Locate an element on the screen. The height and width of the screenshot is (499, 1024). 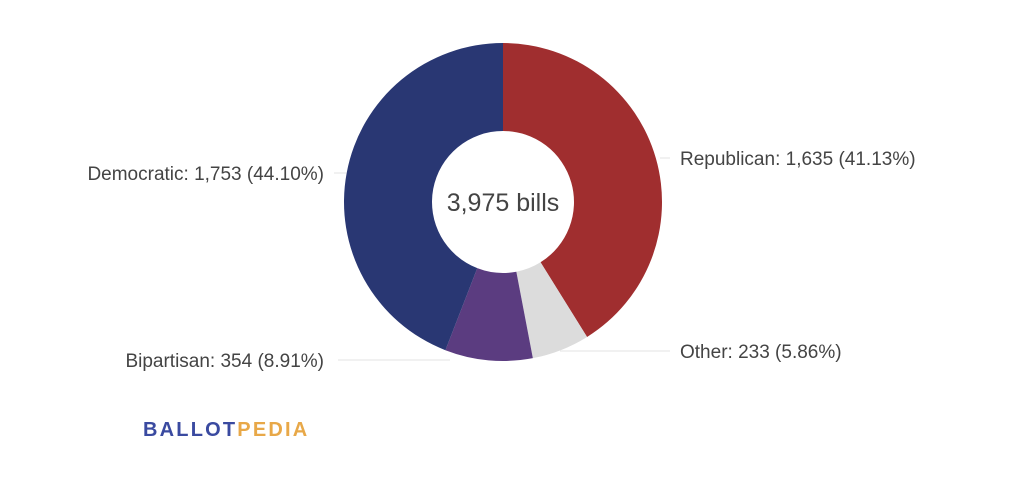
data-label-bipartisan: Bipartisan: 354 (8.91%) is located at coordinates (224, 361).